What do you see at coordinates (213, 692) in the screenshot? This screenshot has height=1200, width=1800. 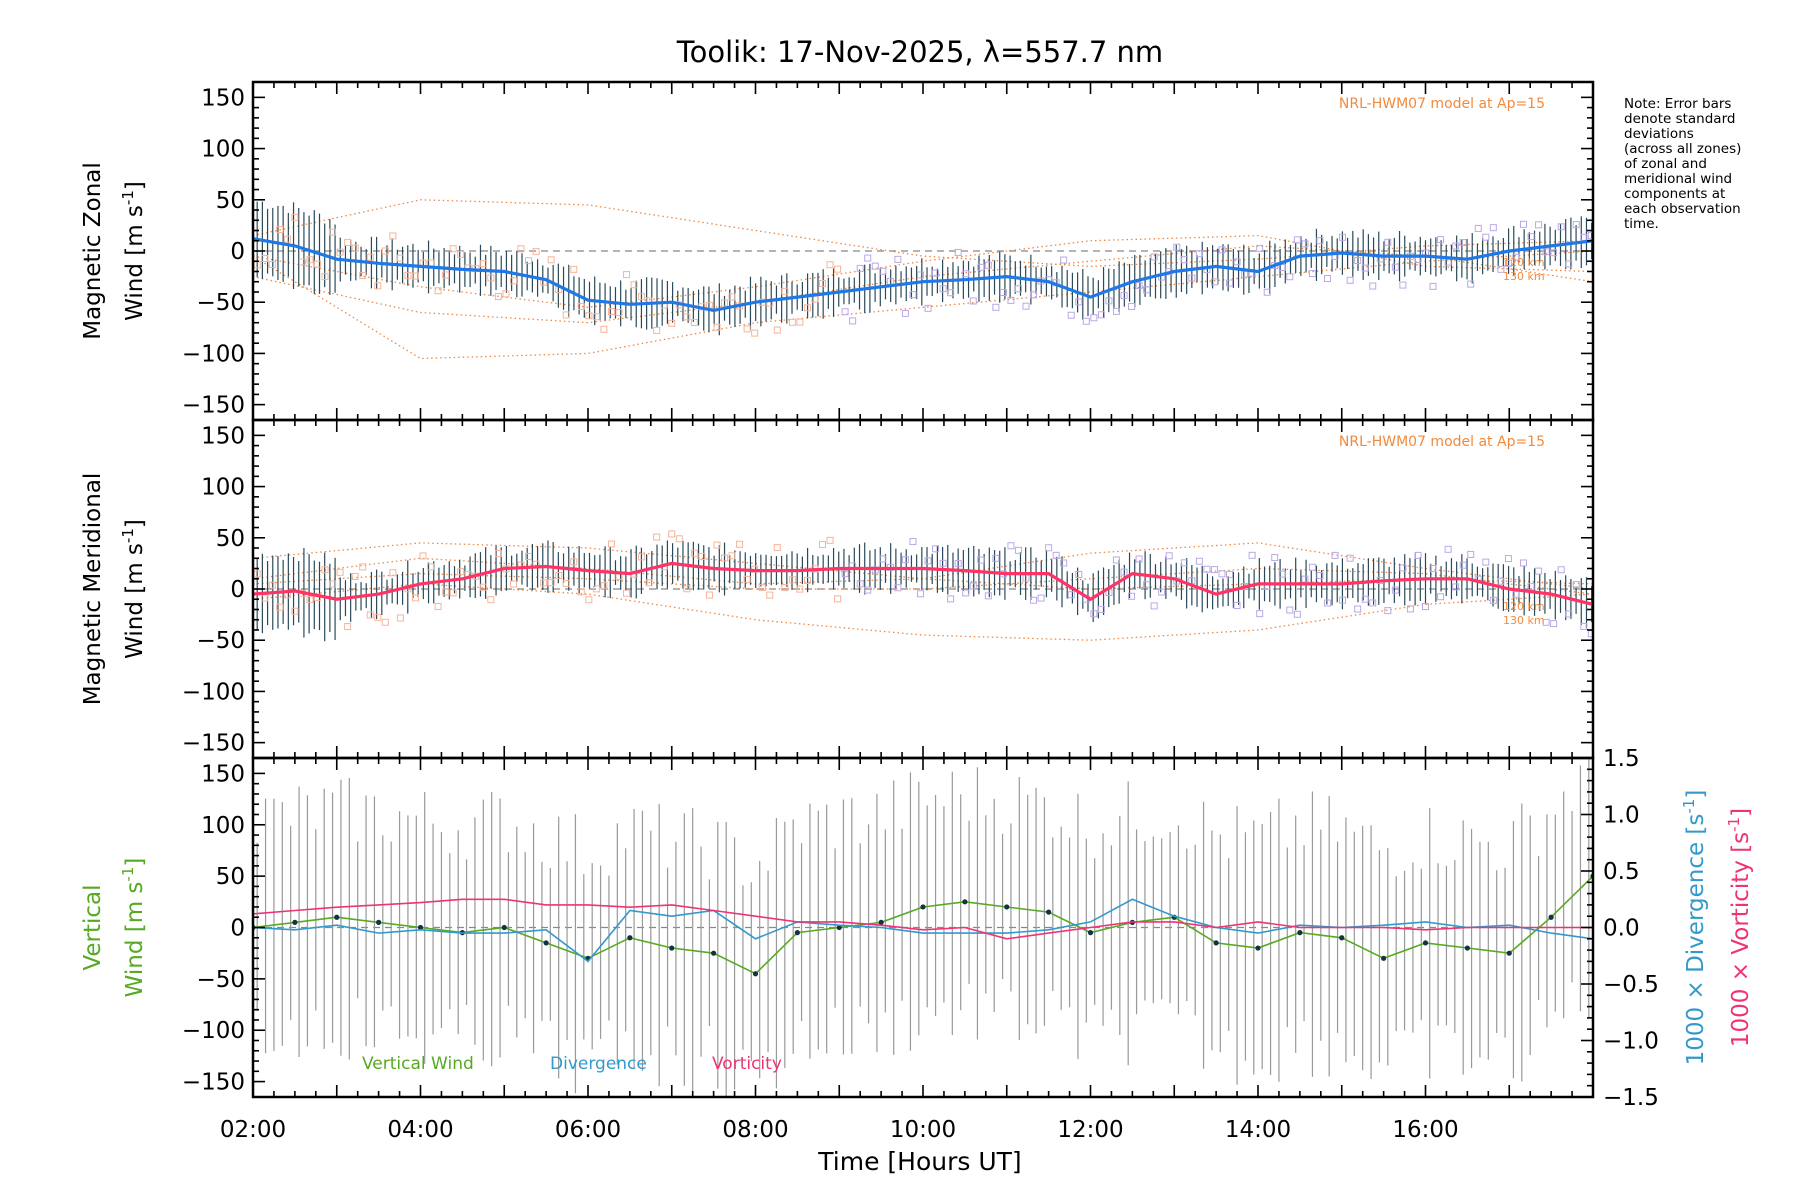 I see `y-tick-label: −100` at bounding box center [213, 692].